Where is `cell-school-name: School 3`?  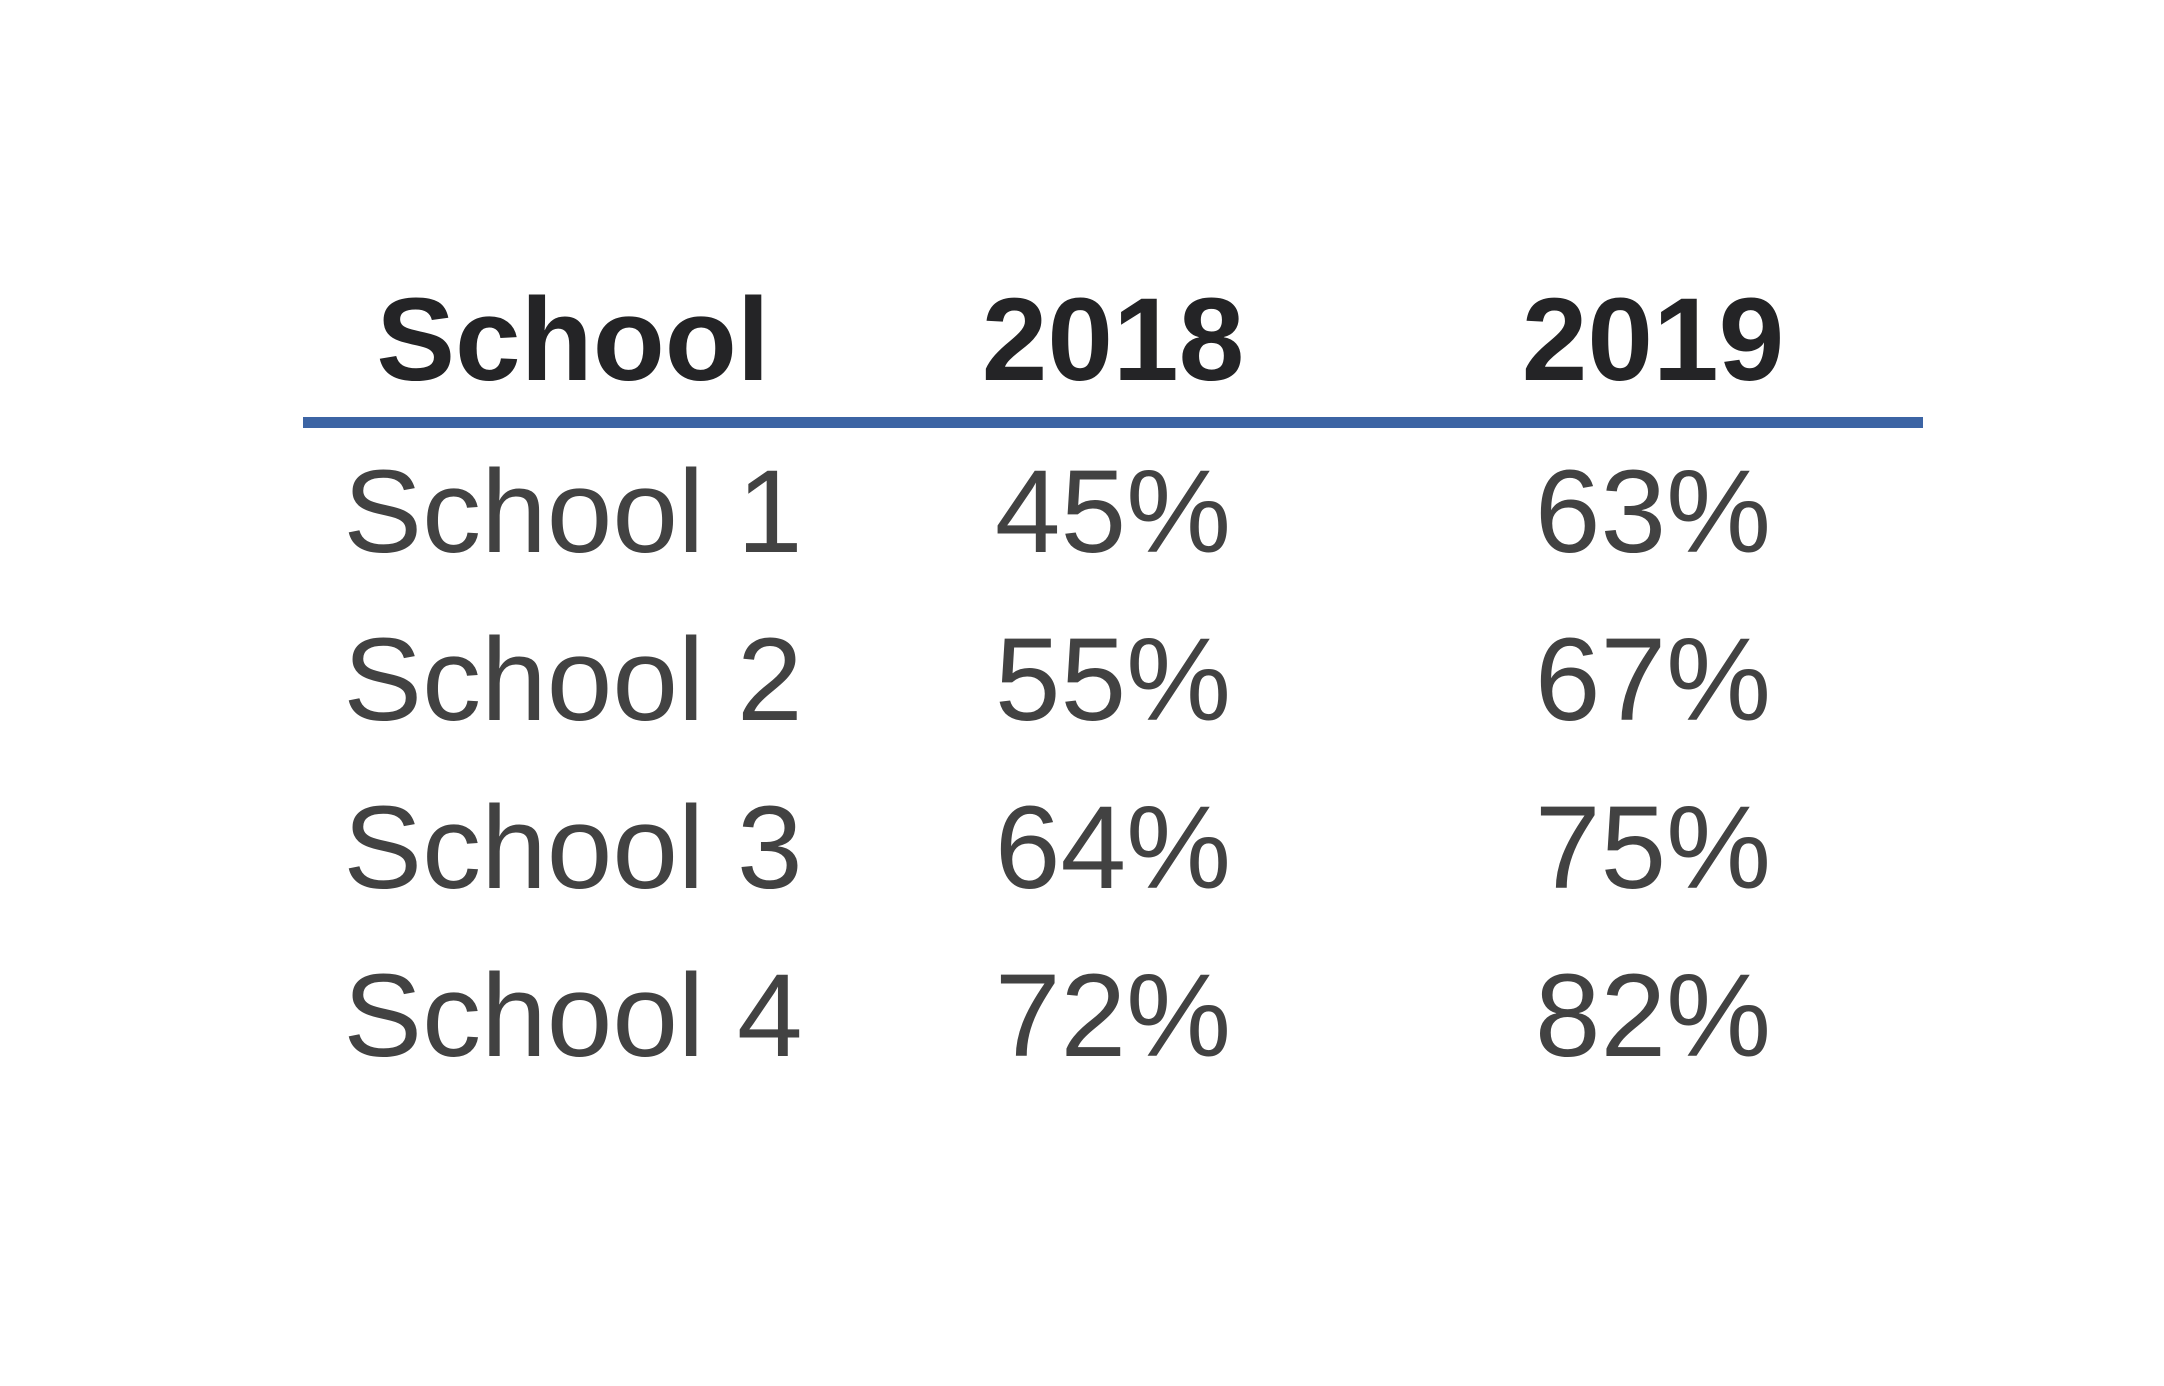 cell-school-name: School 3 is located at coordinates (573, 848).